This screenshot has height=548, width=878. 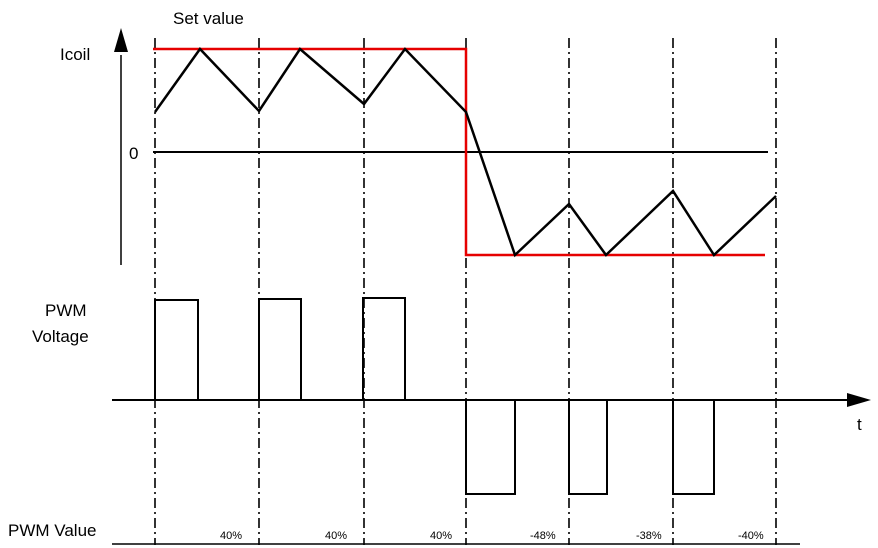 What do you see at coordinates (859, 424) in the screenshot?
I see `time-axis-label: t` at bounding box center [859, 424].